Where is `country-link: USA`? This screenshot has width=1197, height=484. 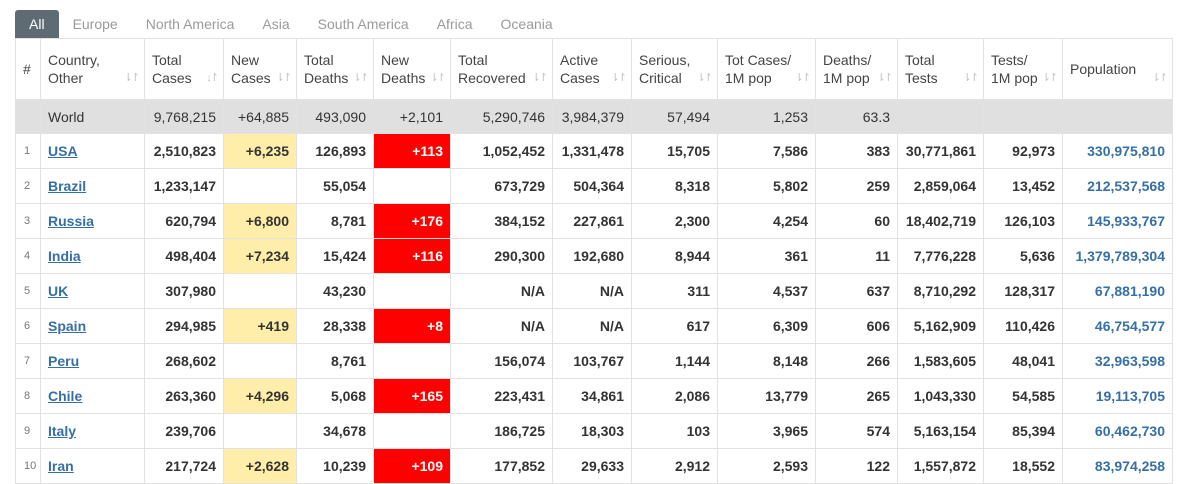
country-link: USA is located at coordinates (63, 151).